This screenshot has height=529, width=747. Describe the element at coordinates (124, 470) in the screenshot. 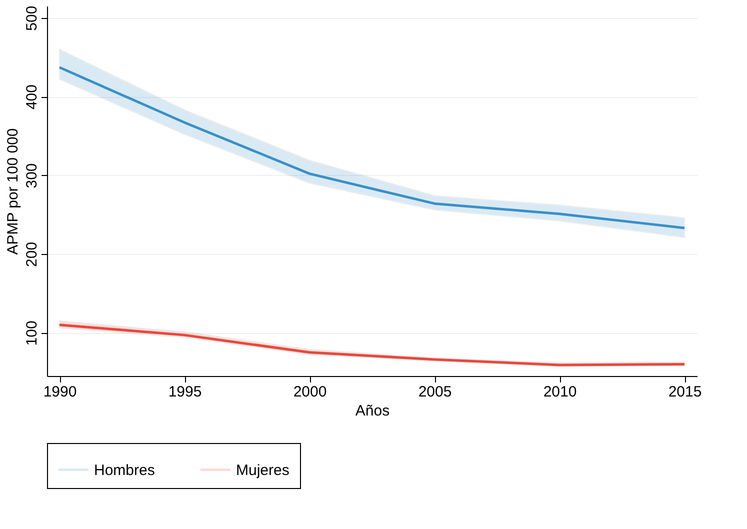

I see `legend-label: Hombres` at that location.